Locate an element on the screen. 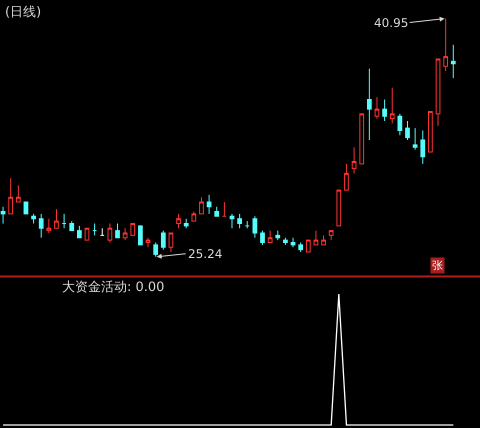 This screenshot has height=428, width=480. text: 张 is located at coordinates (437, 265).